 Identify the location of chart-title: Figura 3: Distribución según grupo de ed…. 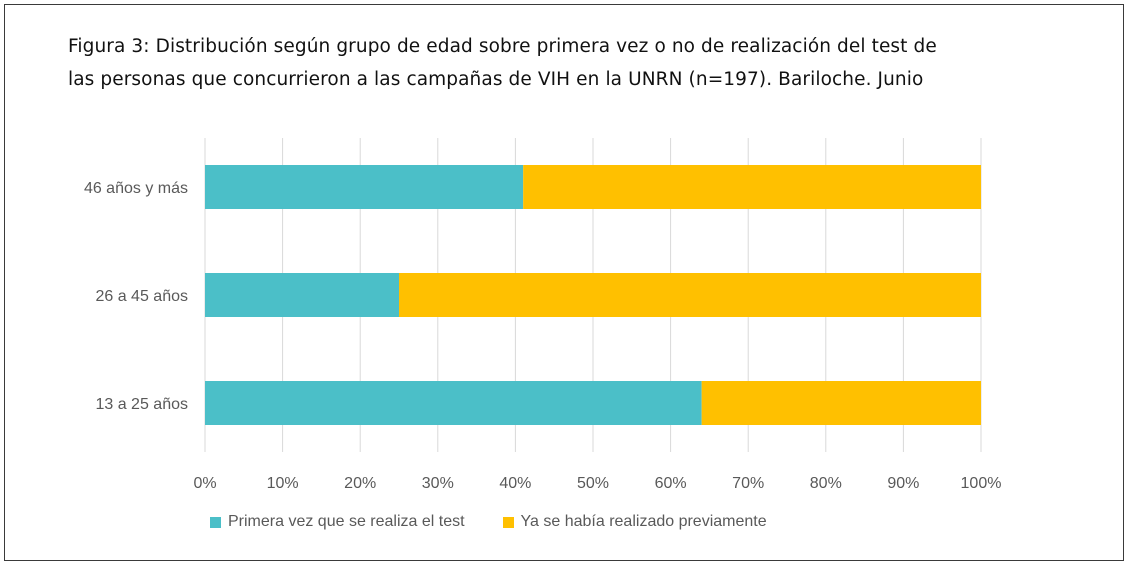
(548, 63).